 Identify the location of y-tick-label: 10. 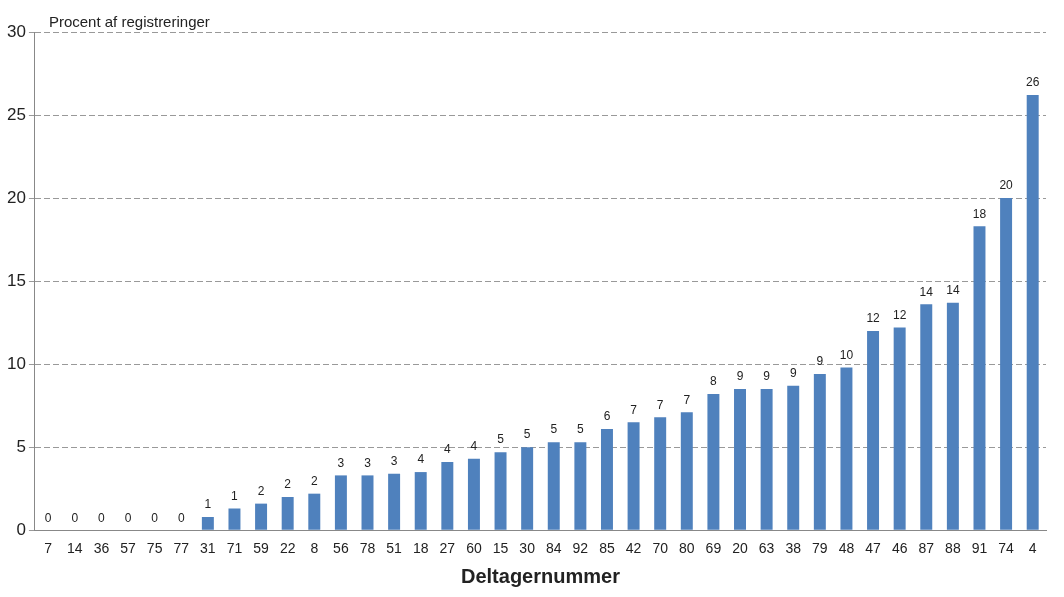
(16, 363).